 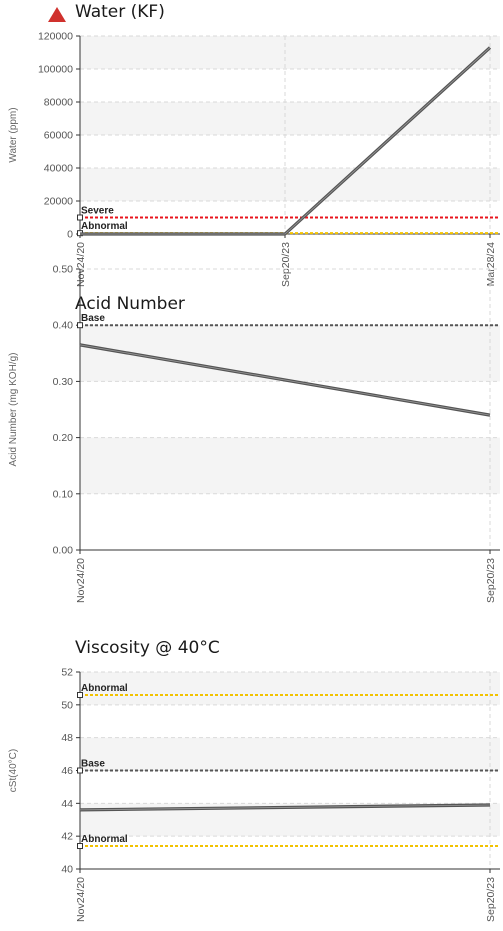 What do you see at coordinates (63, 270) in the screenshot?
I see `y-tick-label: 0.50` at bounding box center [63, 270].